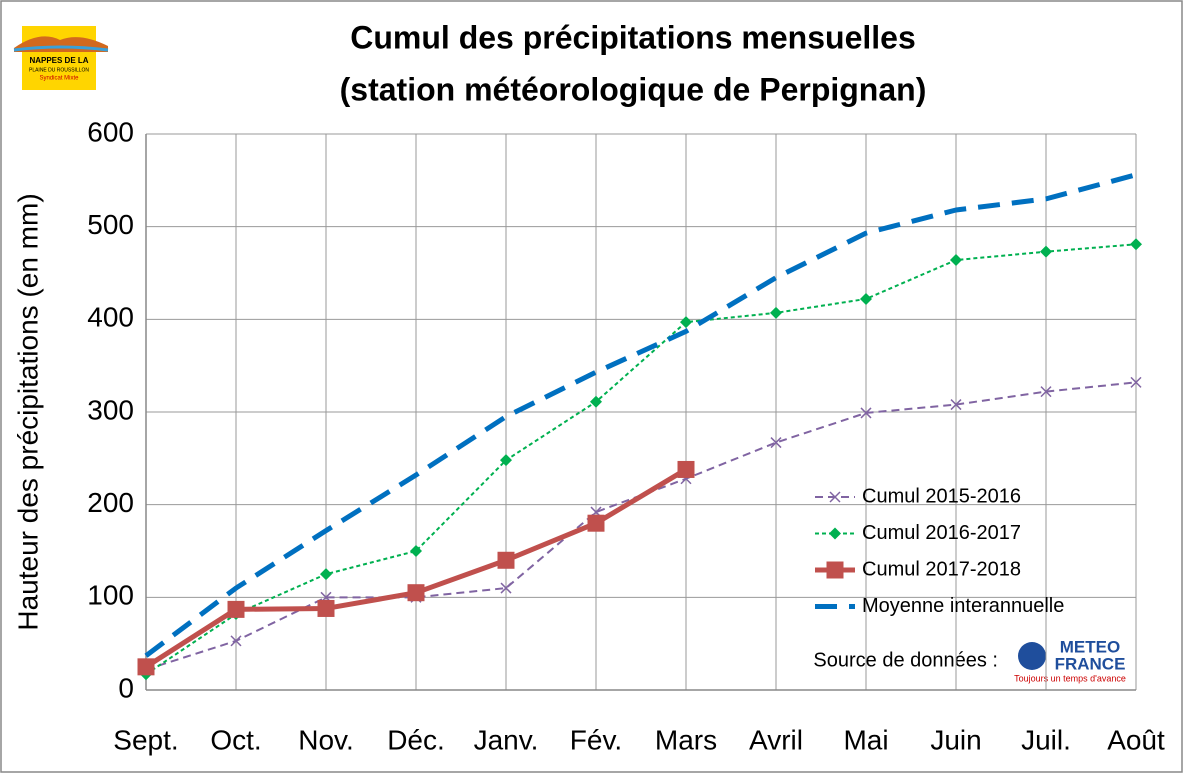 This screenshot has width=1184, height=774. Describe the element at coordinates (963, 606) in the screenshot. I see `legend-label: Moyenne interannuelle` at that location.